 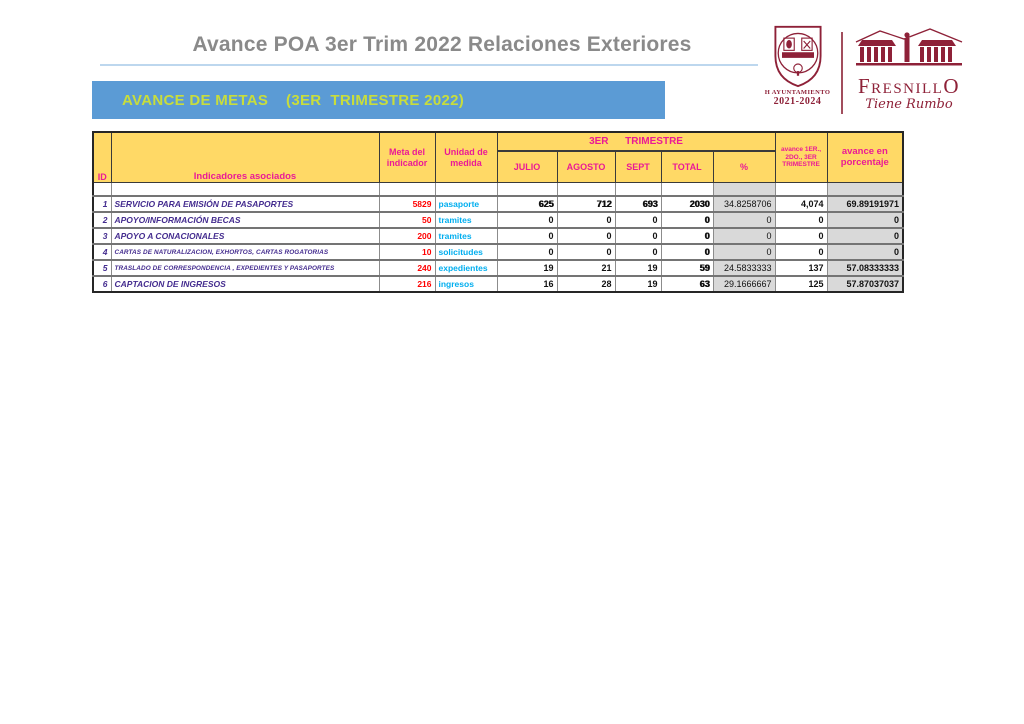 I want to click on header-indicators: Indicadores asociados, so click(x=245, y=157).